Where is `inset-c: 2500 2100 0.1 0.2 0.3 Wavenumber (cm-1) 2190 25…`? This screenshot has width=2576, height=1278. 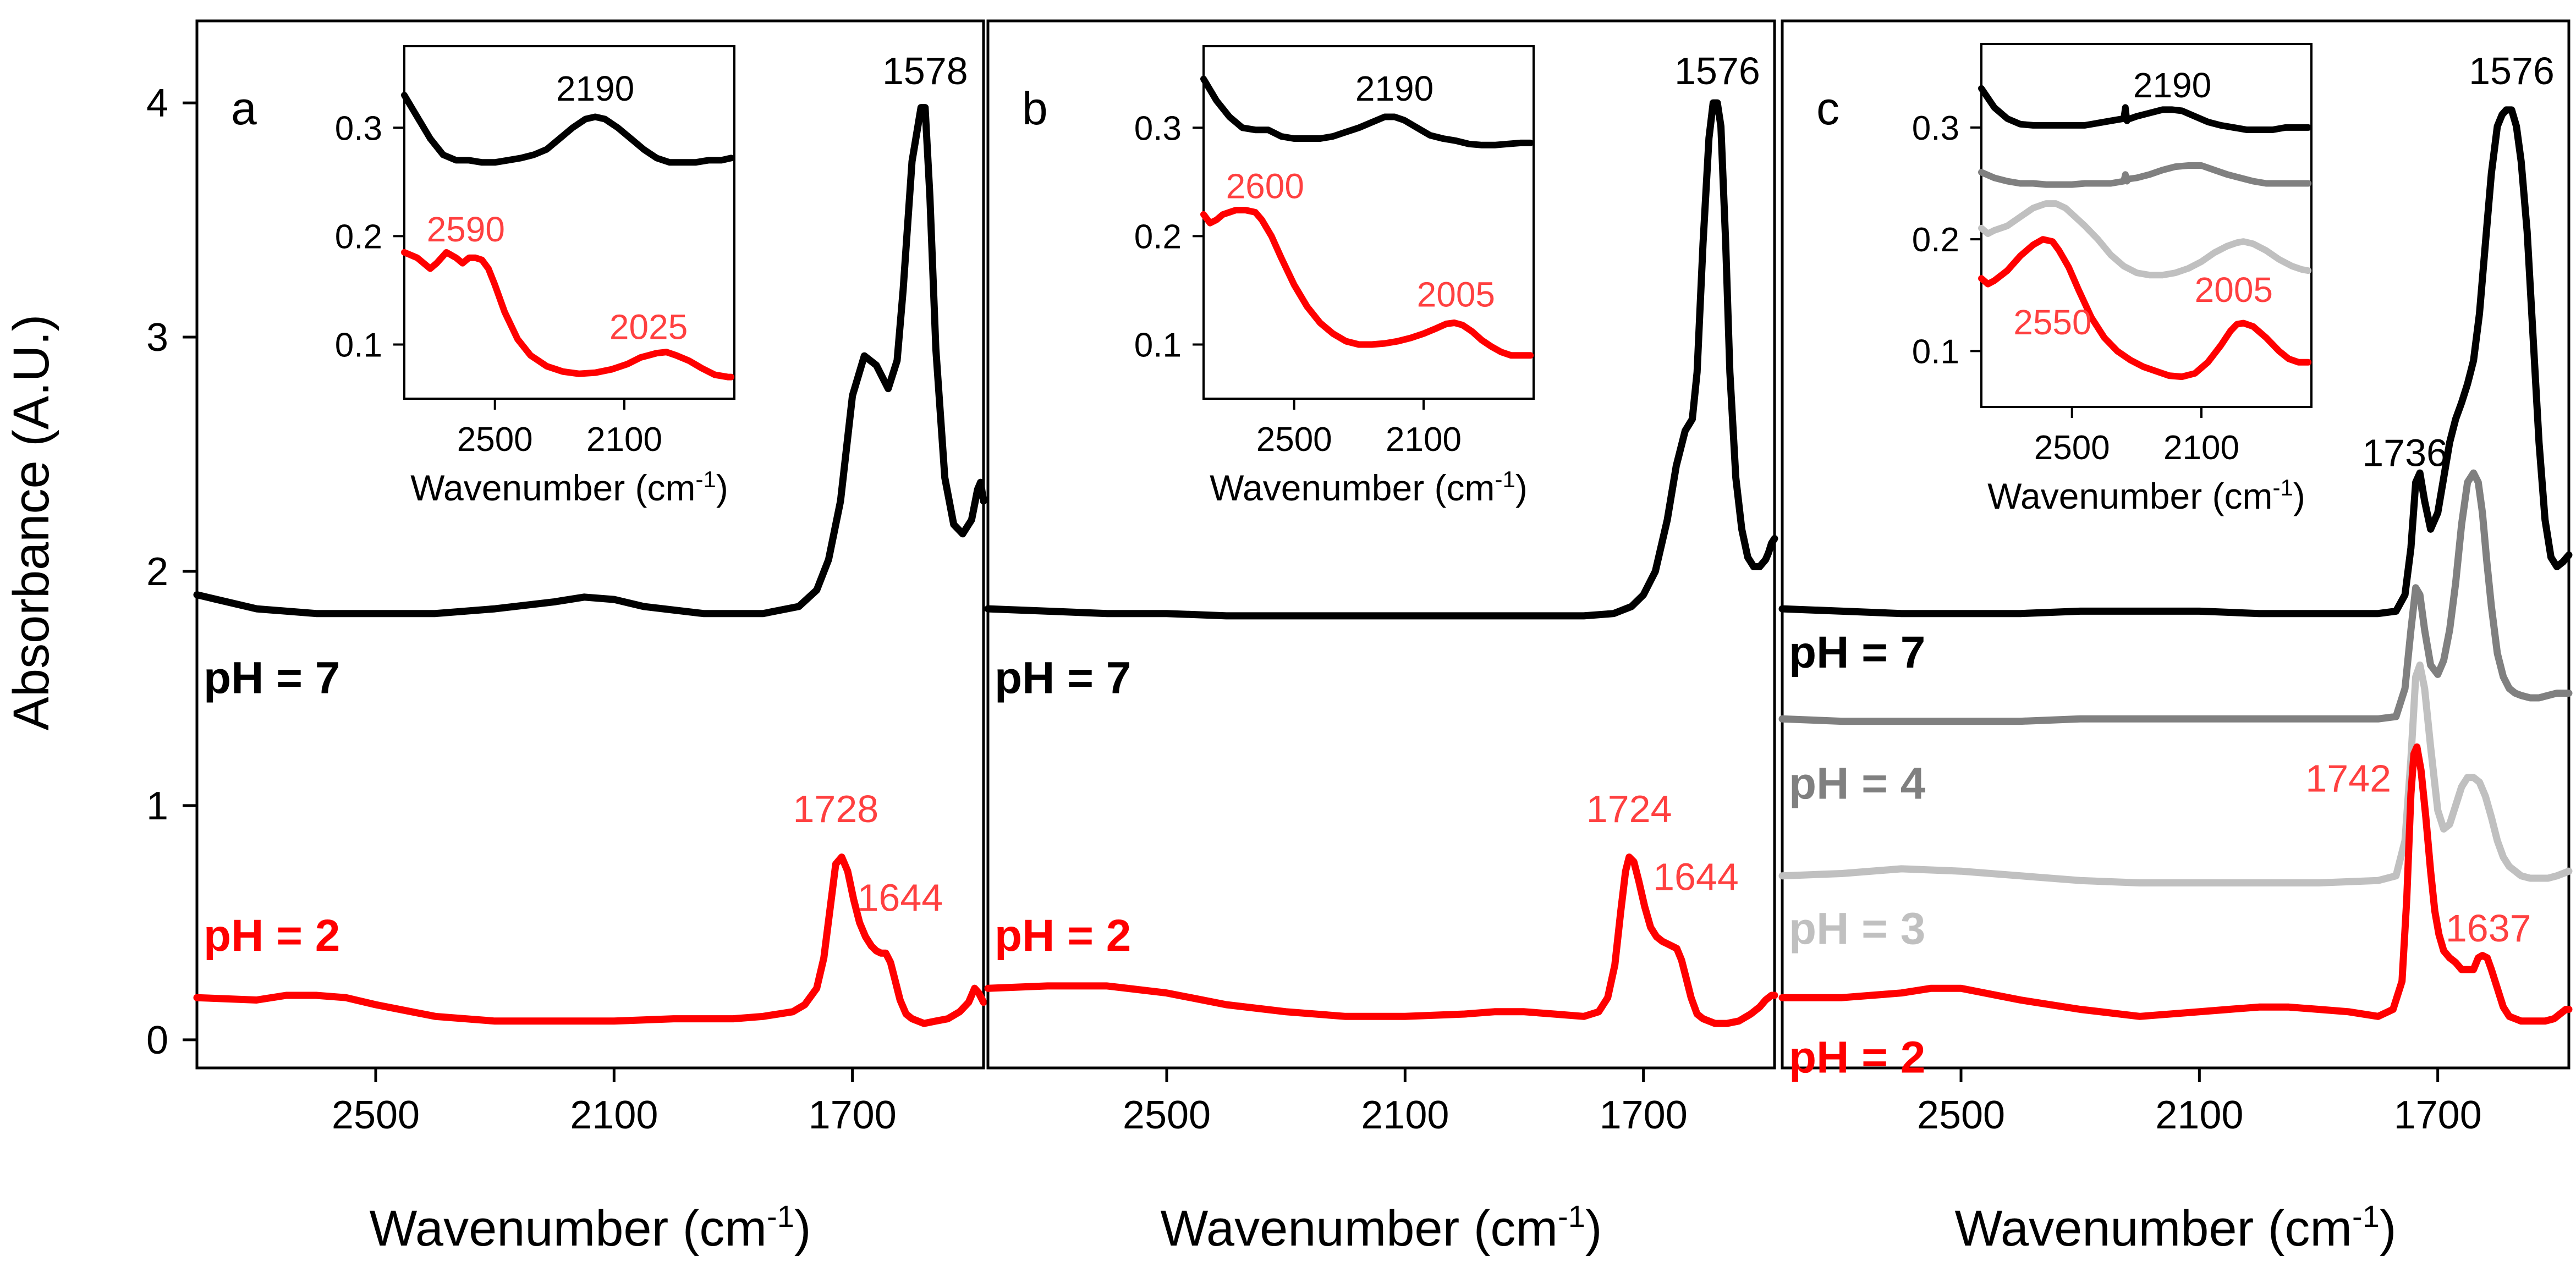
inset-c: 2500 2100 0.1 0.2 0.3 Wavenumber (cm-1) 2190 25… is located at coordinates (2112, 279).